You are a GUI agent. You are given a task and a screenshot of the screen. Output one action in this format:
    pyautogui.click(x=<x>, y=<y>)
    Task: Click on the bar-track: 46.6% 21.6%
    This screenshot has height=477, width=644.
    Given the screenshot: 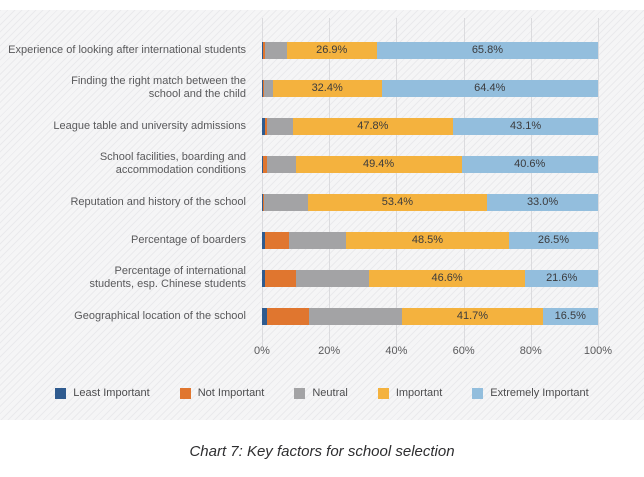 What is the action you would take?
    pyautogui.click(x=430, y=278)
    